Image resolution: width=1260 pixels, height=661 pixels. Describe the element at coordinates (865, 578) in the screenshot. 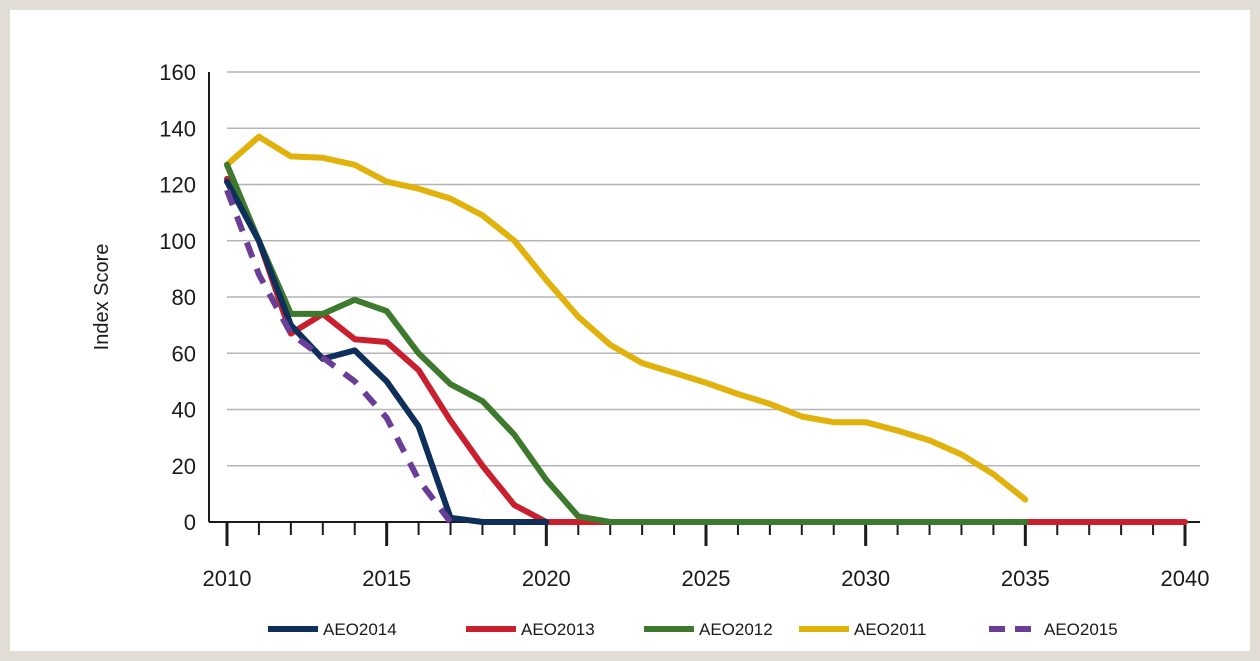

I see `x-tick-label: 2030` at that location.